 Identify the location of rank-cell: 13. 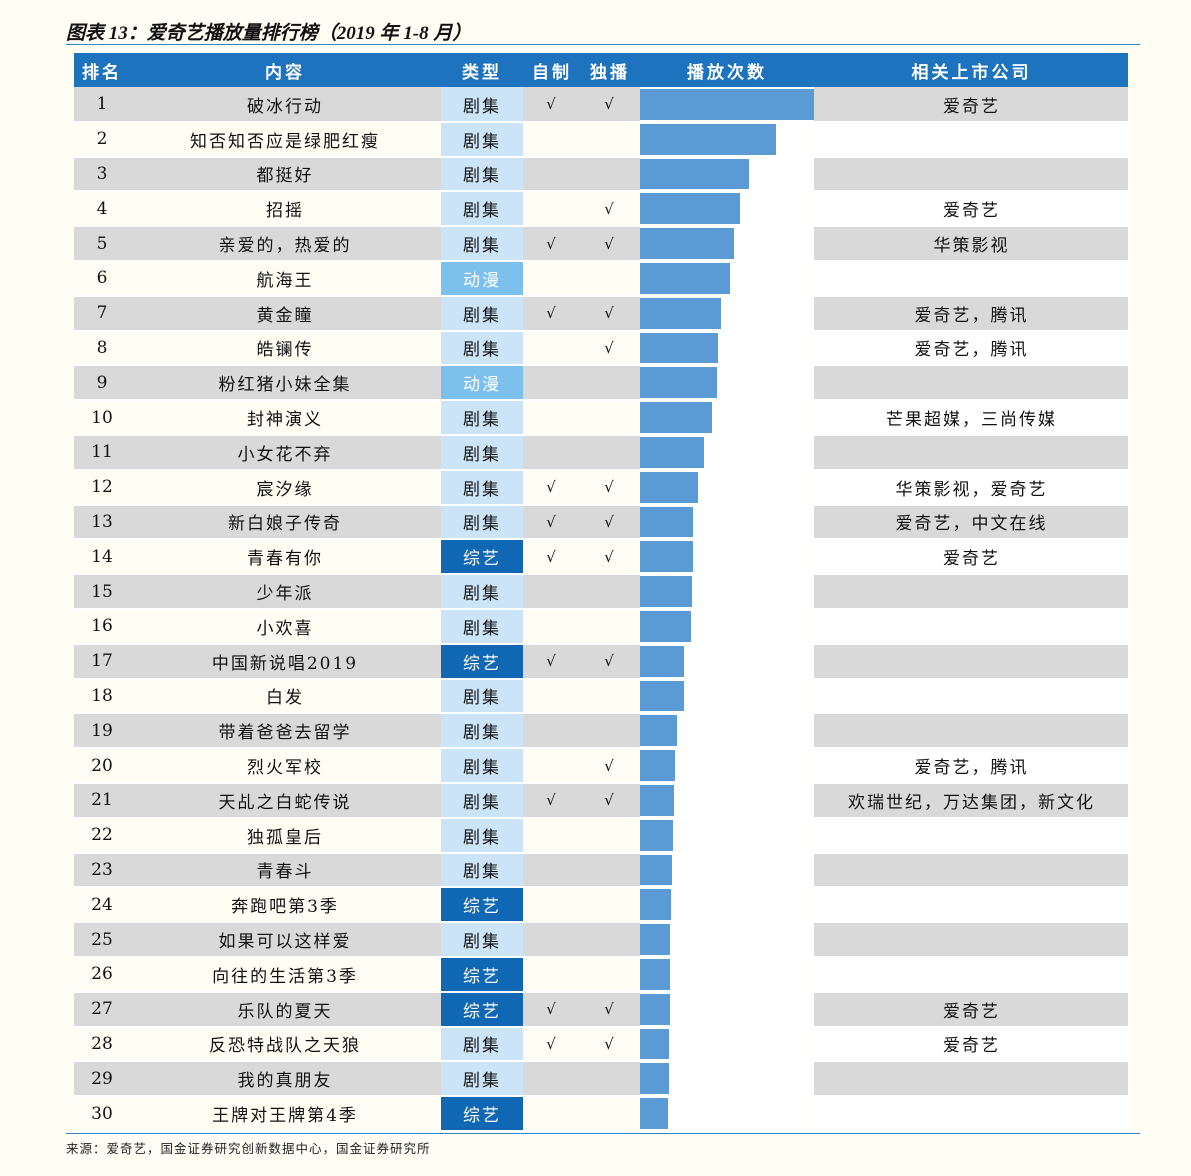
(102, 521).